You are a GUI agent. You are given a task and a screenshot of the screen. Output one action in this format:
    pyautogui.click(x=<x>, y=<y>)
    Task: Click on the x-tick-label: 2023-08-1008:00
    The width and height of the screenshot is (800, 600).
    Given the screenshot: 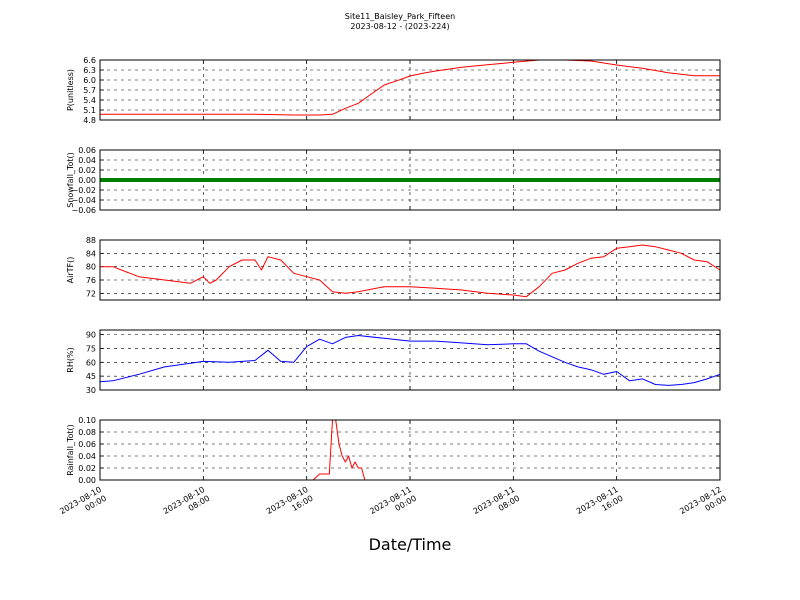 What is the action you would take?
    pyautogui.click(x=187, y=505)
    